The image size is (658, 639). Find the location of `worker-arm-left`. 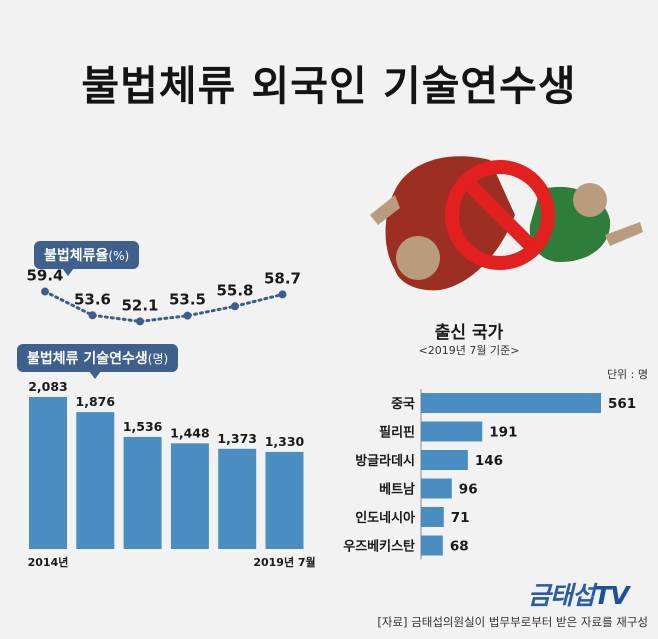

worker-arm-left is located at coordinates (385, 210).